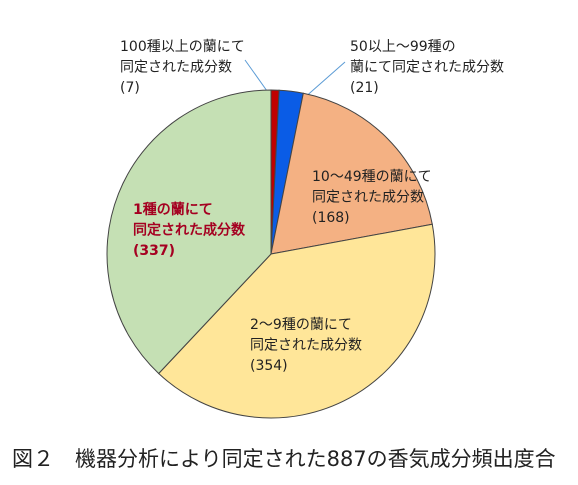  I want to click on slice-label: 50以上～99種の, so click(403, 47).